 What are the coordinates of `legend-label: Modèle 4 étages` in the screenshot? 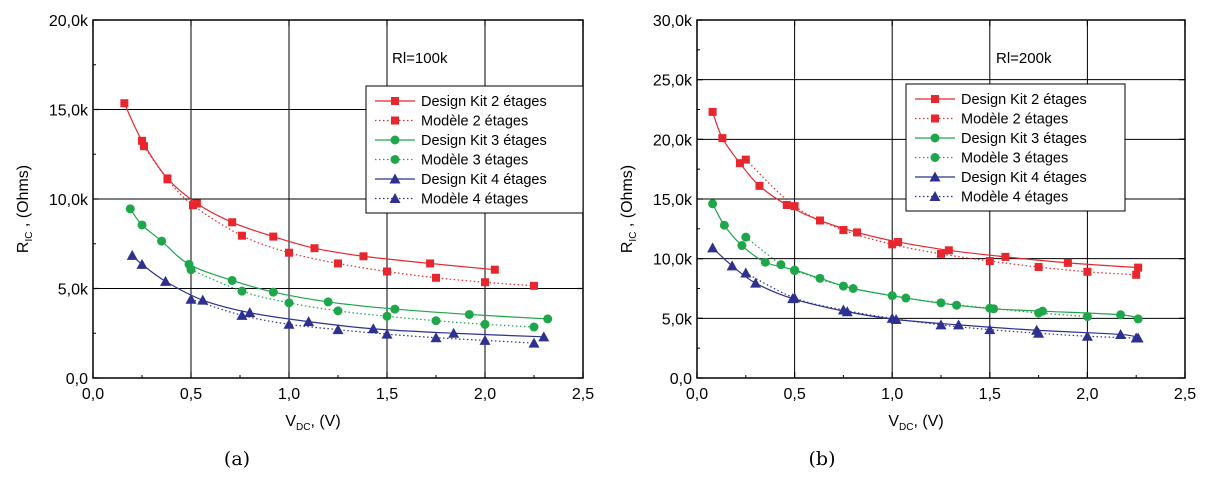 It's located at (1014, 198).